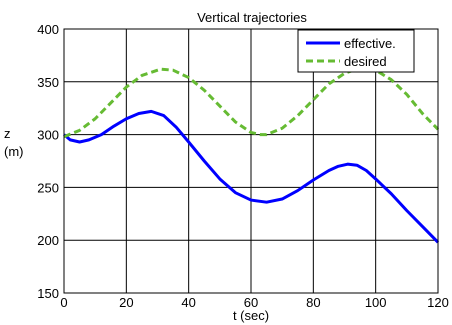 This screenshot has width=452, height=325. I want to click on x-tick-label: 20, so click(126, 302).